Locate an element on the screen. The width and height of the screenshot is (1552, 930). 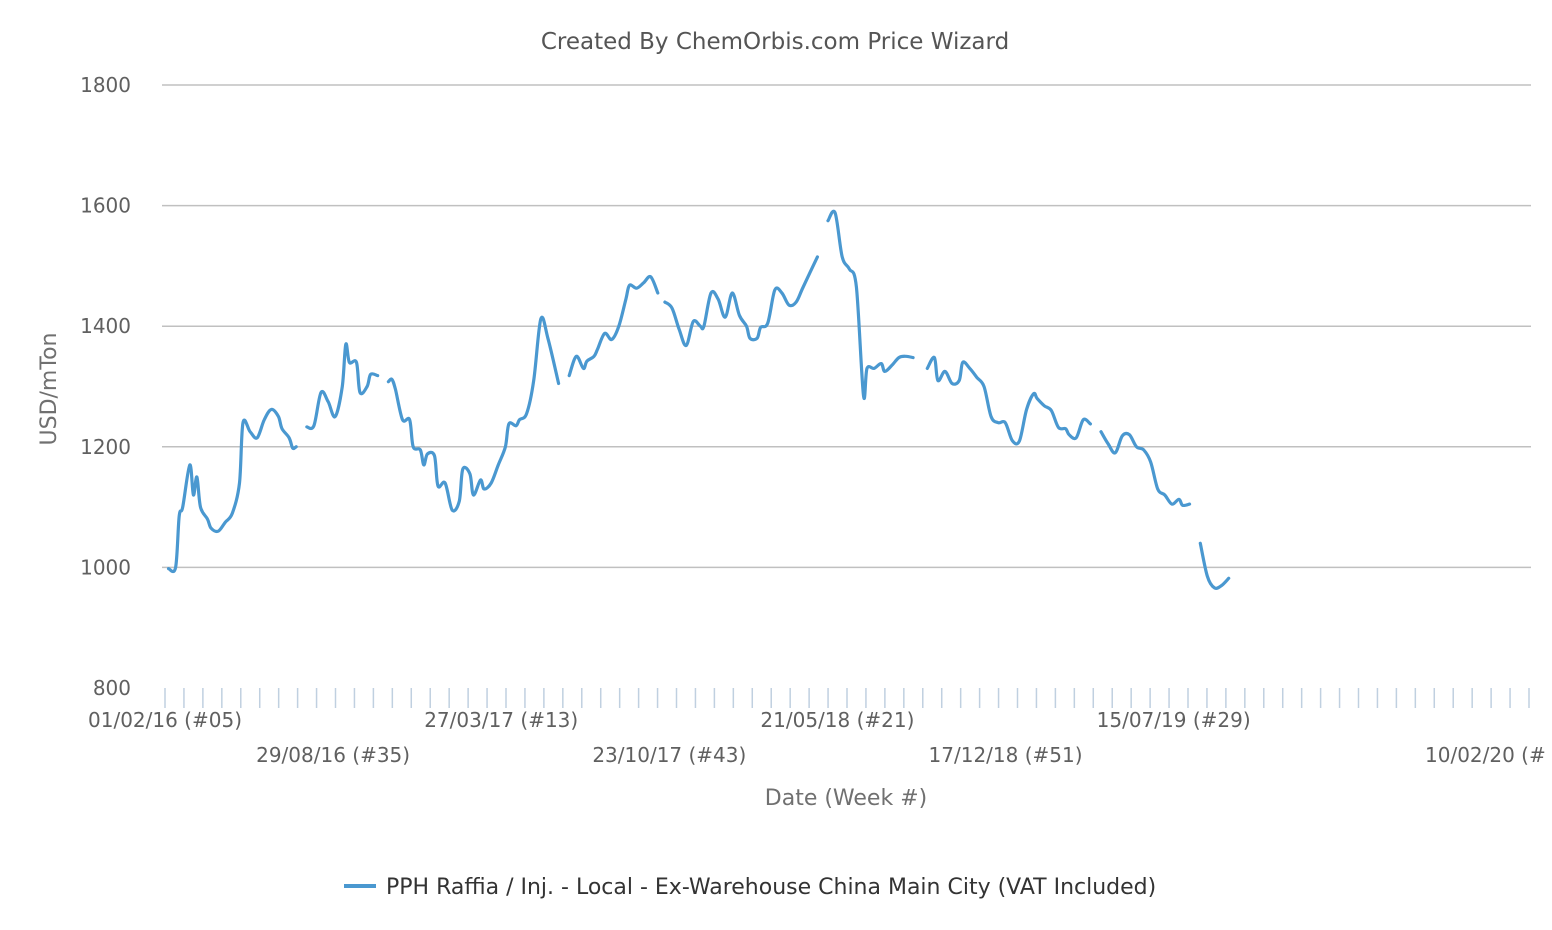
x-tick-label: 10/02/20 (# is located at coordinates (1485, 755).